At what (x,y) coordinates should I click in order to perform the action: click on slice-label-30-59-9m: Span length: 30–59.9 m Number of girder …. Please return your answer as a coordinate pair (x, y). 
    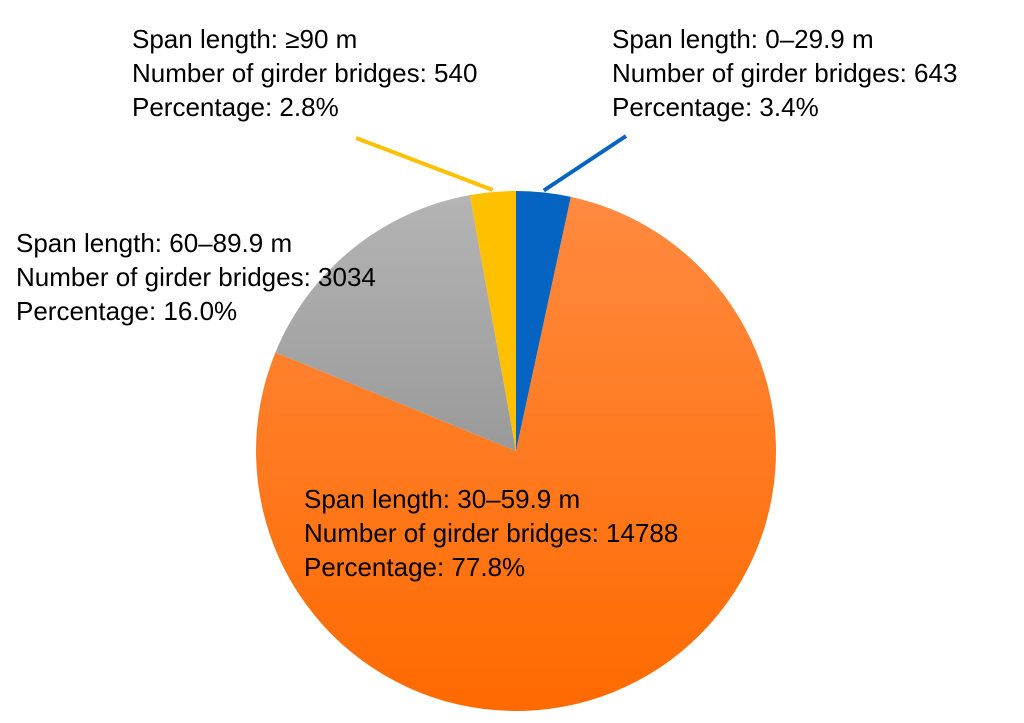
    Looking at the image, I should click on (491, 533).